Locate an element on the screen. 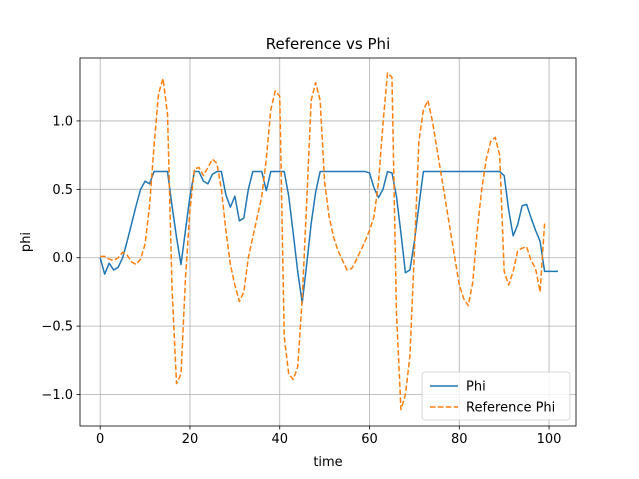 The image size is (639, 479). y-axis-label: phi is located at coordinates (26, 242).